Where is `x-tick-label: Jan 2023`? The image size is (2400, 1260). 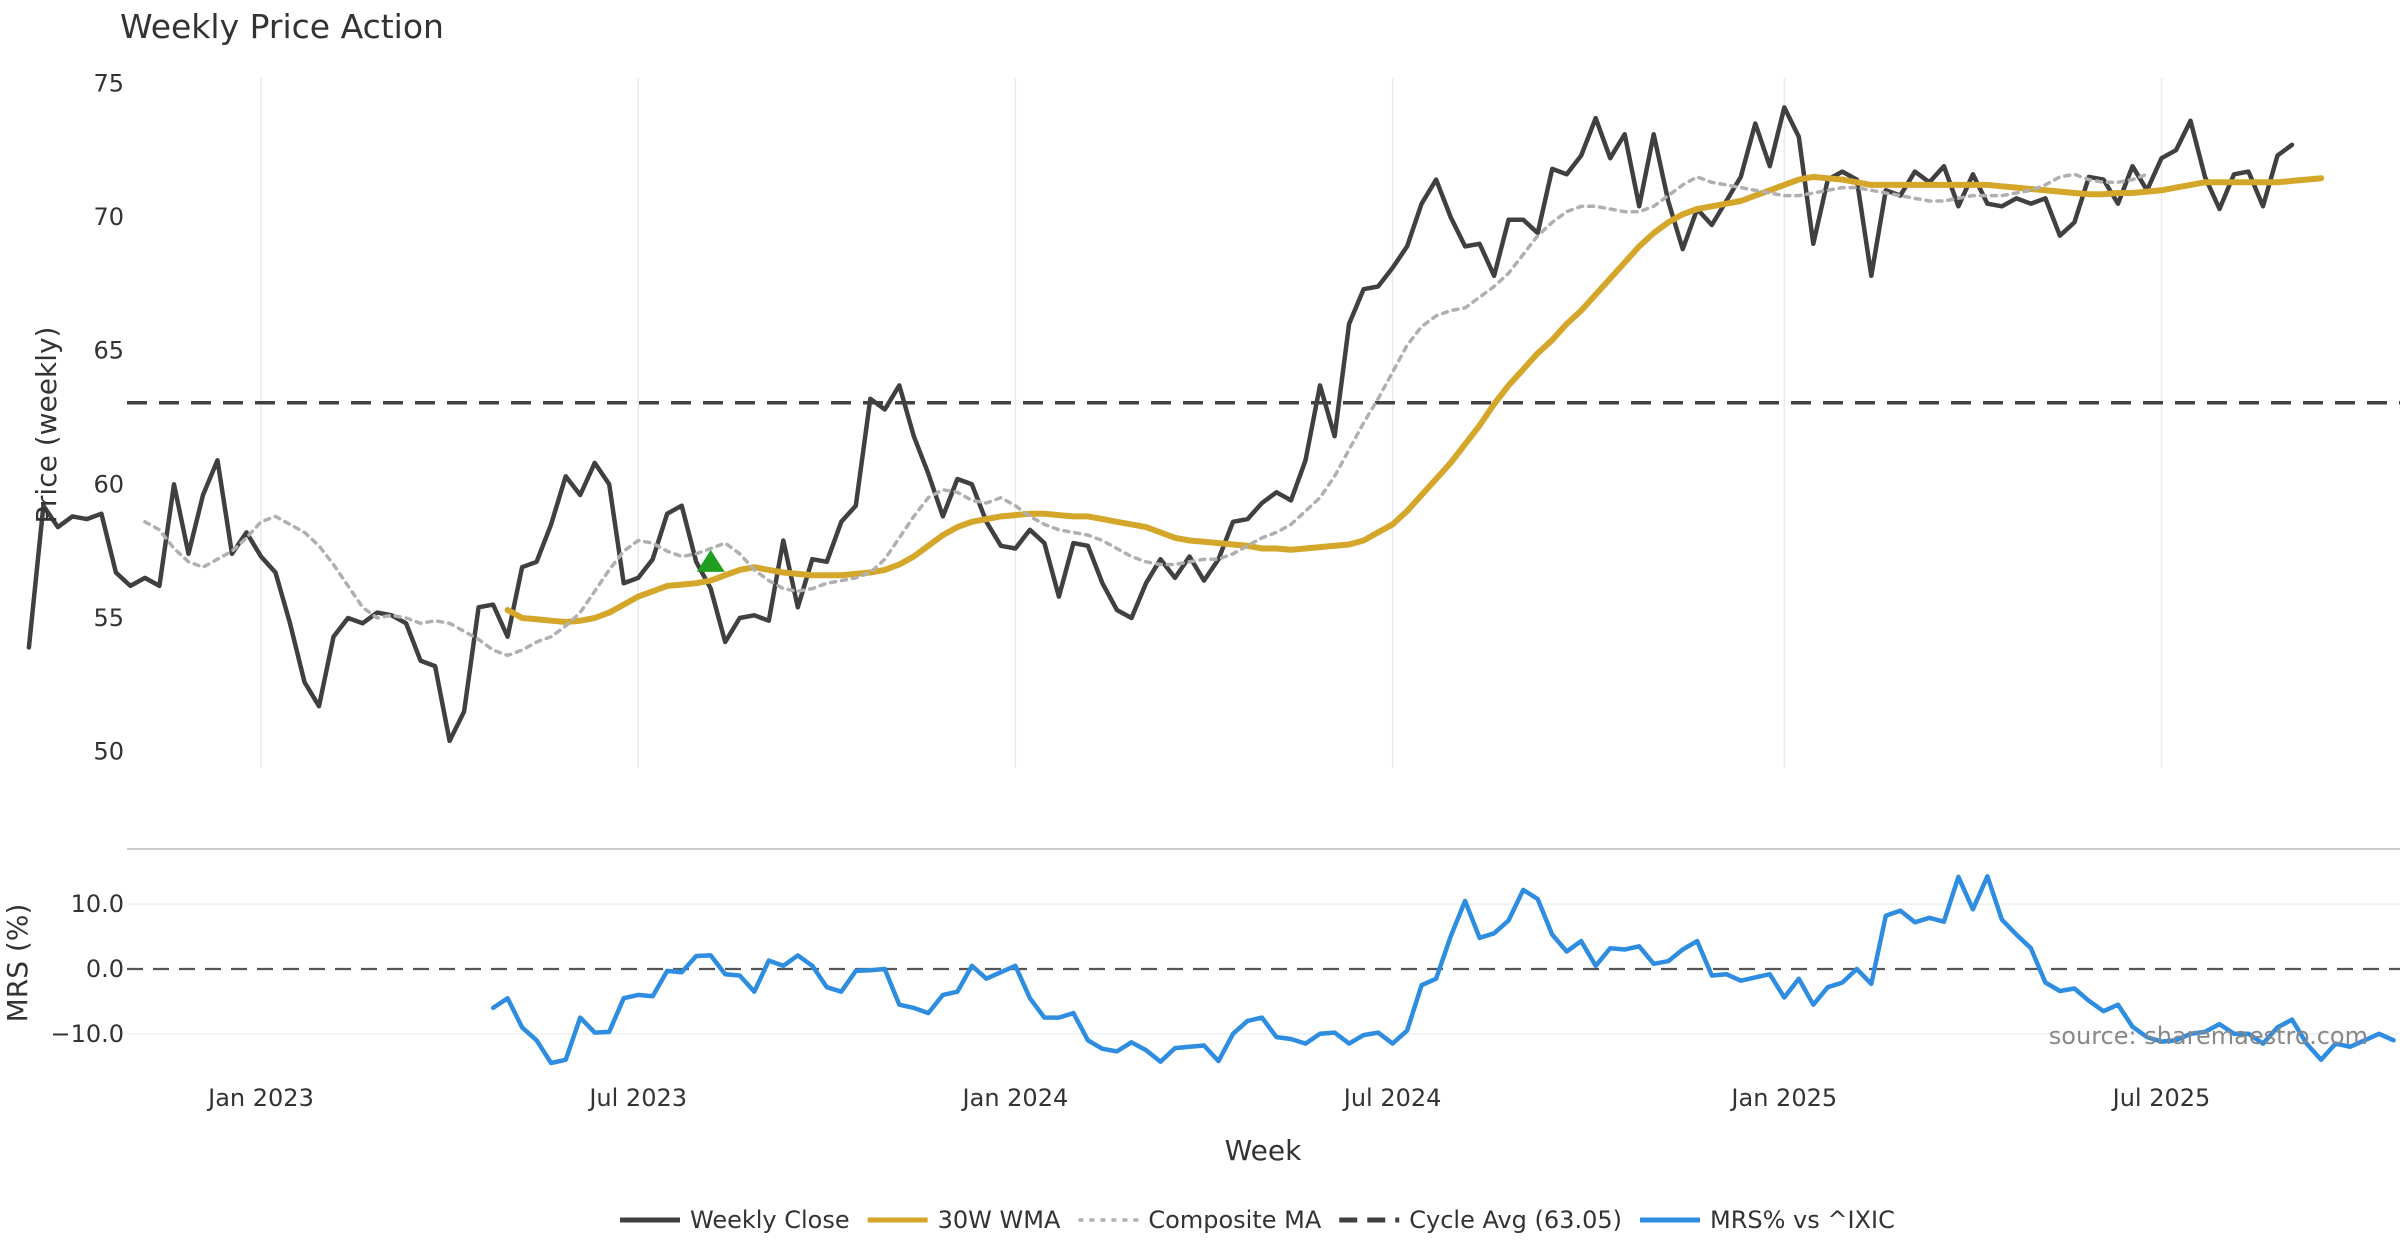 x-tick-label: Jan 2023 is located at coordinates (260, 1098).